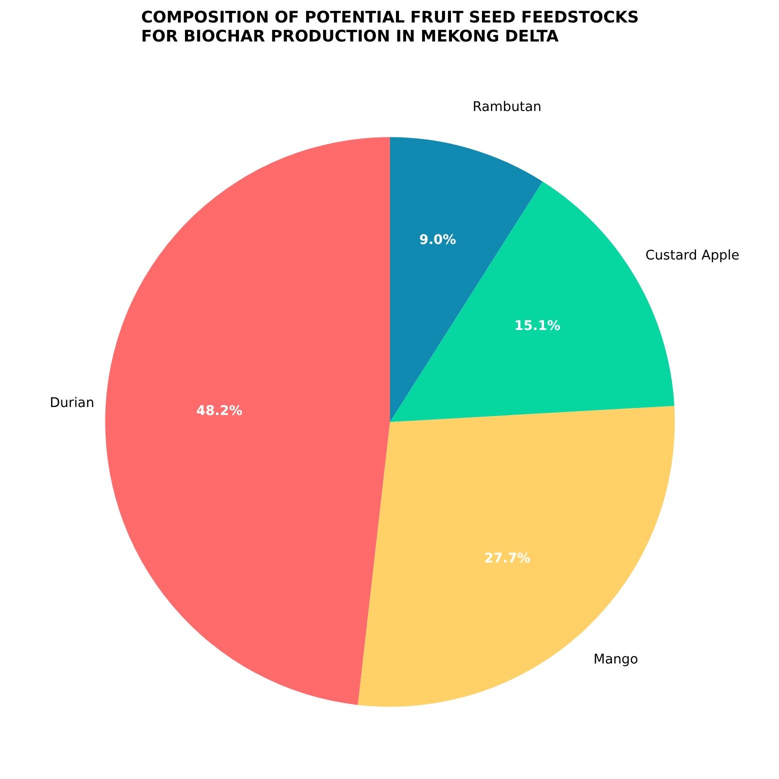 The width and height of the screenshot is (779, 779). What do you see at coordinates (692, 256) in the screenshot?
I see `slice-label: Custard Apple` at bounding box center [692, 256].